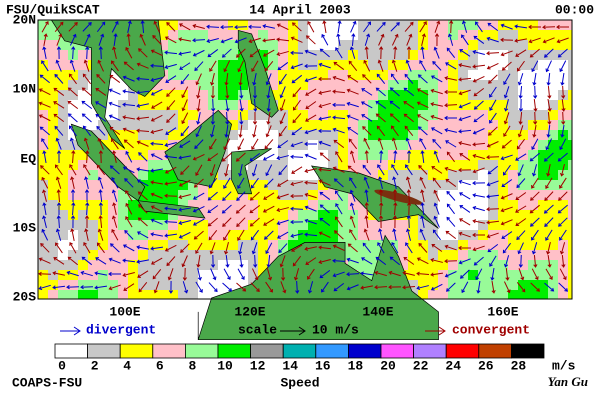 This screenshot has height=400, width=600. Describe the element at coordinates (398, 197) in the screenshot. I see `mountain` at that location.